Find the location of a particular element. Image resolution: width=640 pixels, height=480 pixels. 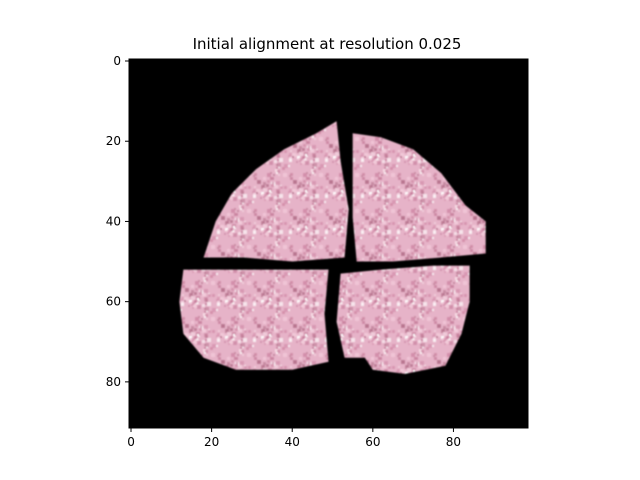

x-tick-label: 20 is located at coordinates (211, 442).